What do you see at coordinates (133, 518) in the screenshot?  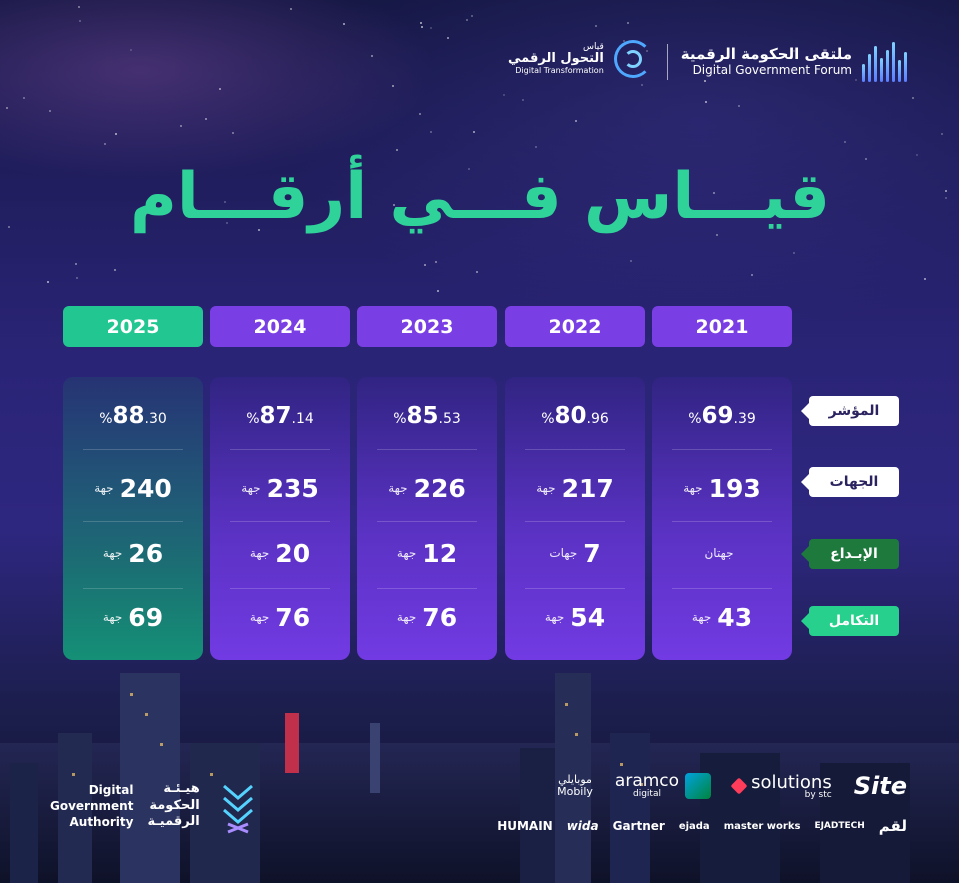 I see `year-panel: %88.30 جهة 240 جهة 26 جهة 69` at bounding box center [133, 518].